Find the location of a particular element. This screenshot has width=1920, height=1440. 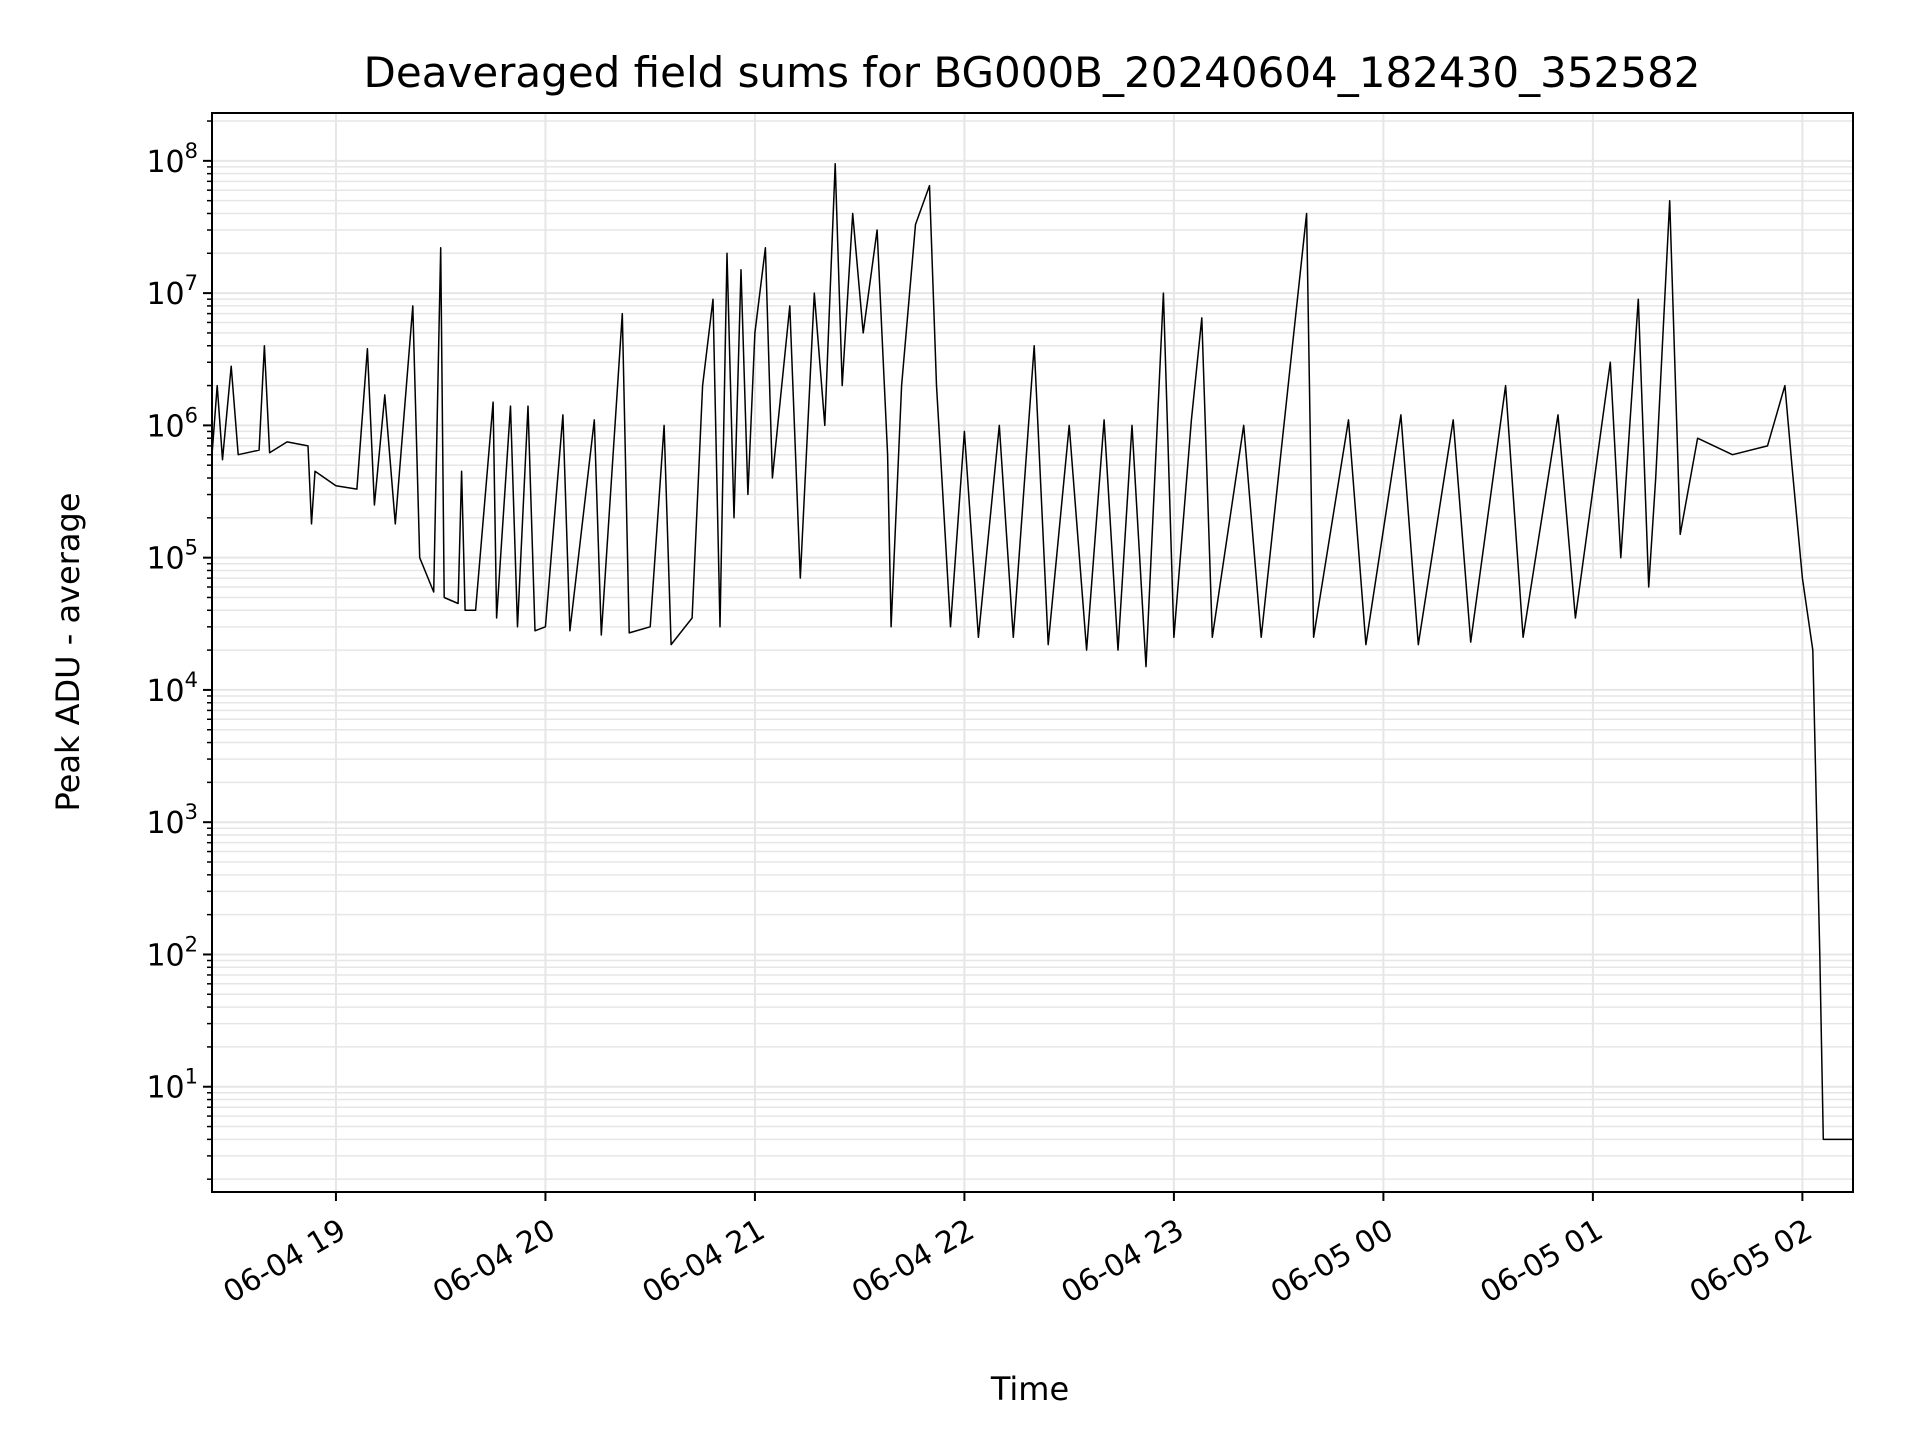

y-tick-label: 10⁸ is located at coordinates (172, 159).